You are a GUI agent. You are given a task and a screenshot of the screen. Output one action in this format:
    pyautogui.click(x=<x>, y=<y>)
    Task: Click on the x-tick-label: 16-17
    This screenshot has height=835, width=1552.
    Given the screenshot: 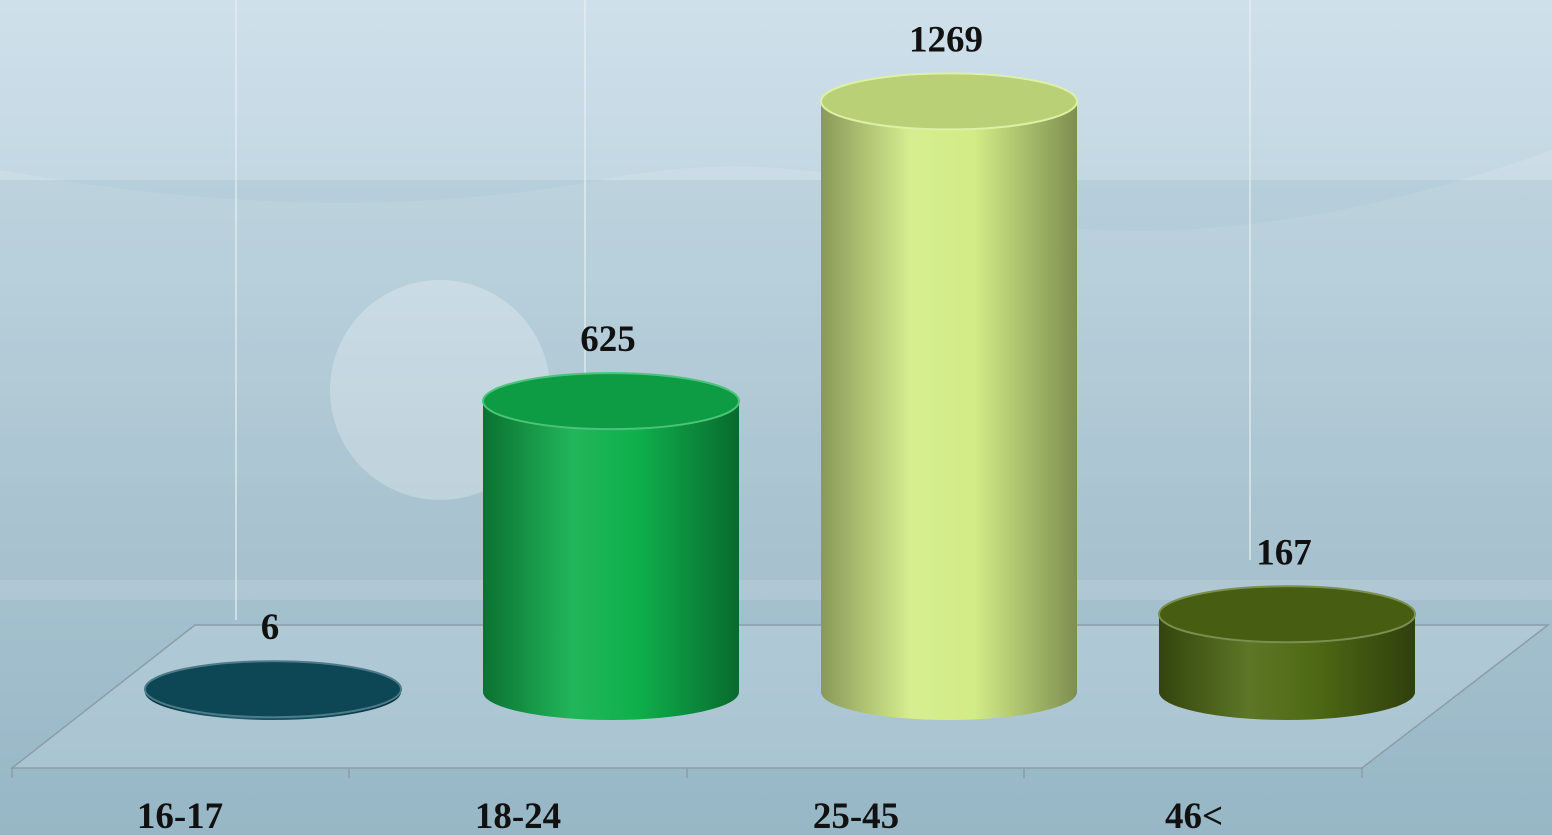 What is the action you would take?
    pyautogui.click(x=180, y=815)
    